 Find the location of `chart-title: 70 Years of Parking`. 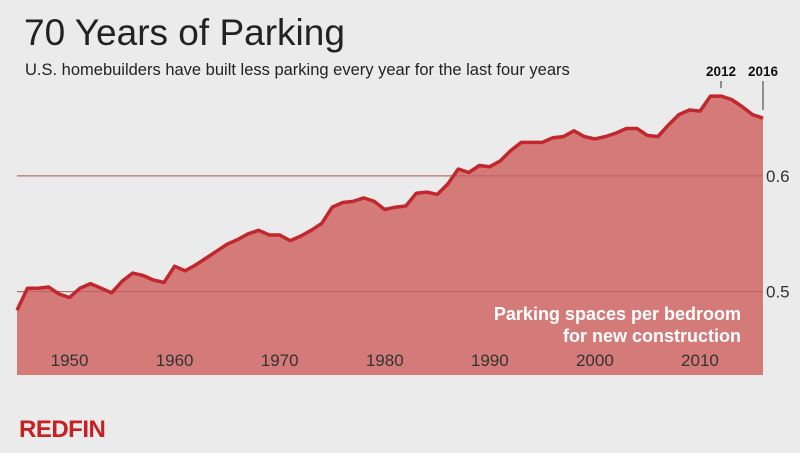

chart-title: 70 Years of Parking is located at coordinates (184, 32).